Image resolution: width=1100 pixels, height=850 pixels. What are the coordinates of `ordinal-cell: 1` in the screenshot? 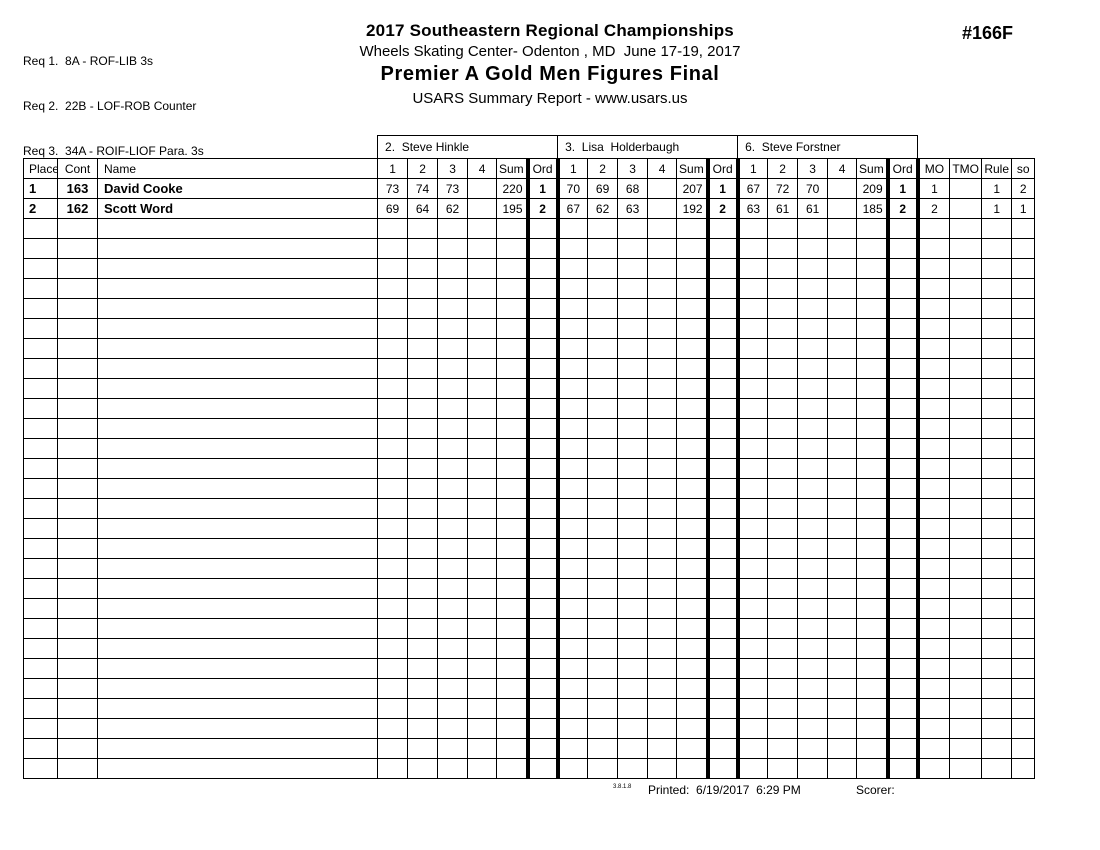 It's located at (902, 188).